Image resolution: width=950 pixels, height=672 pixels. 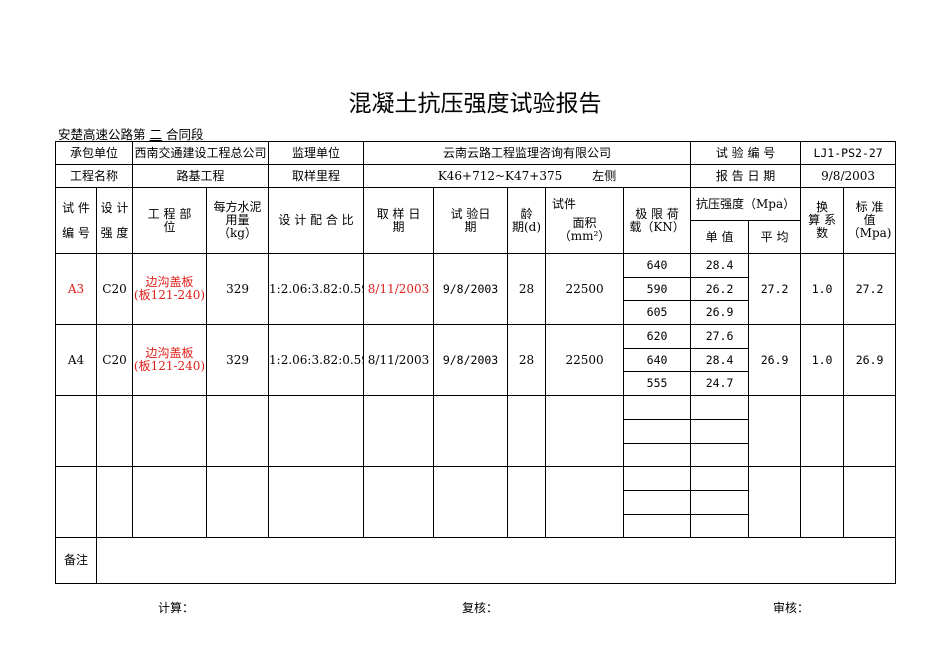 What do you see at coordinates (526, 213) in the screenshot?
I see `h-text: 龄` at bounding box center [526, 213].